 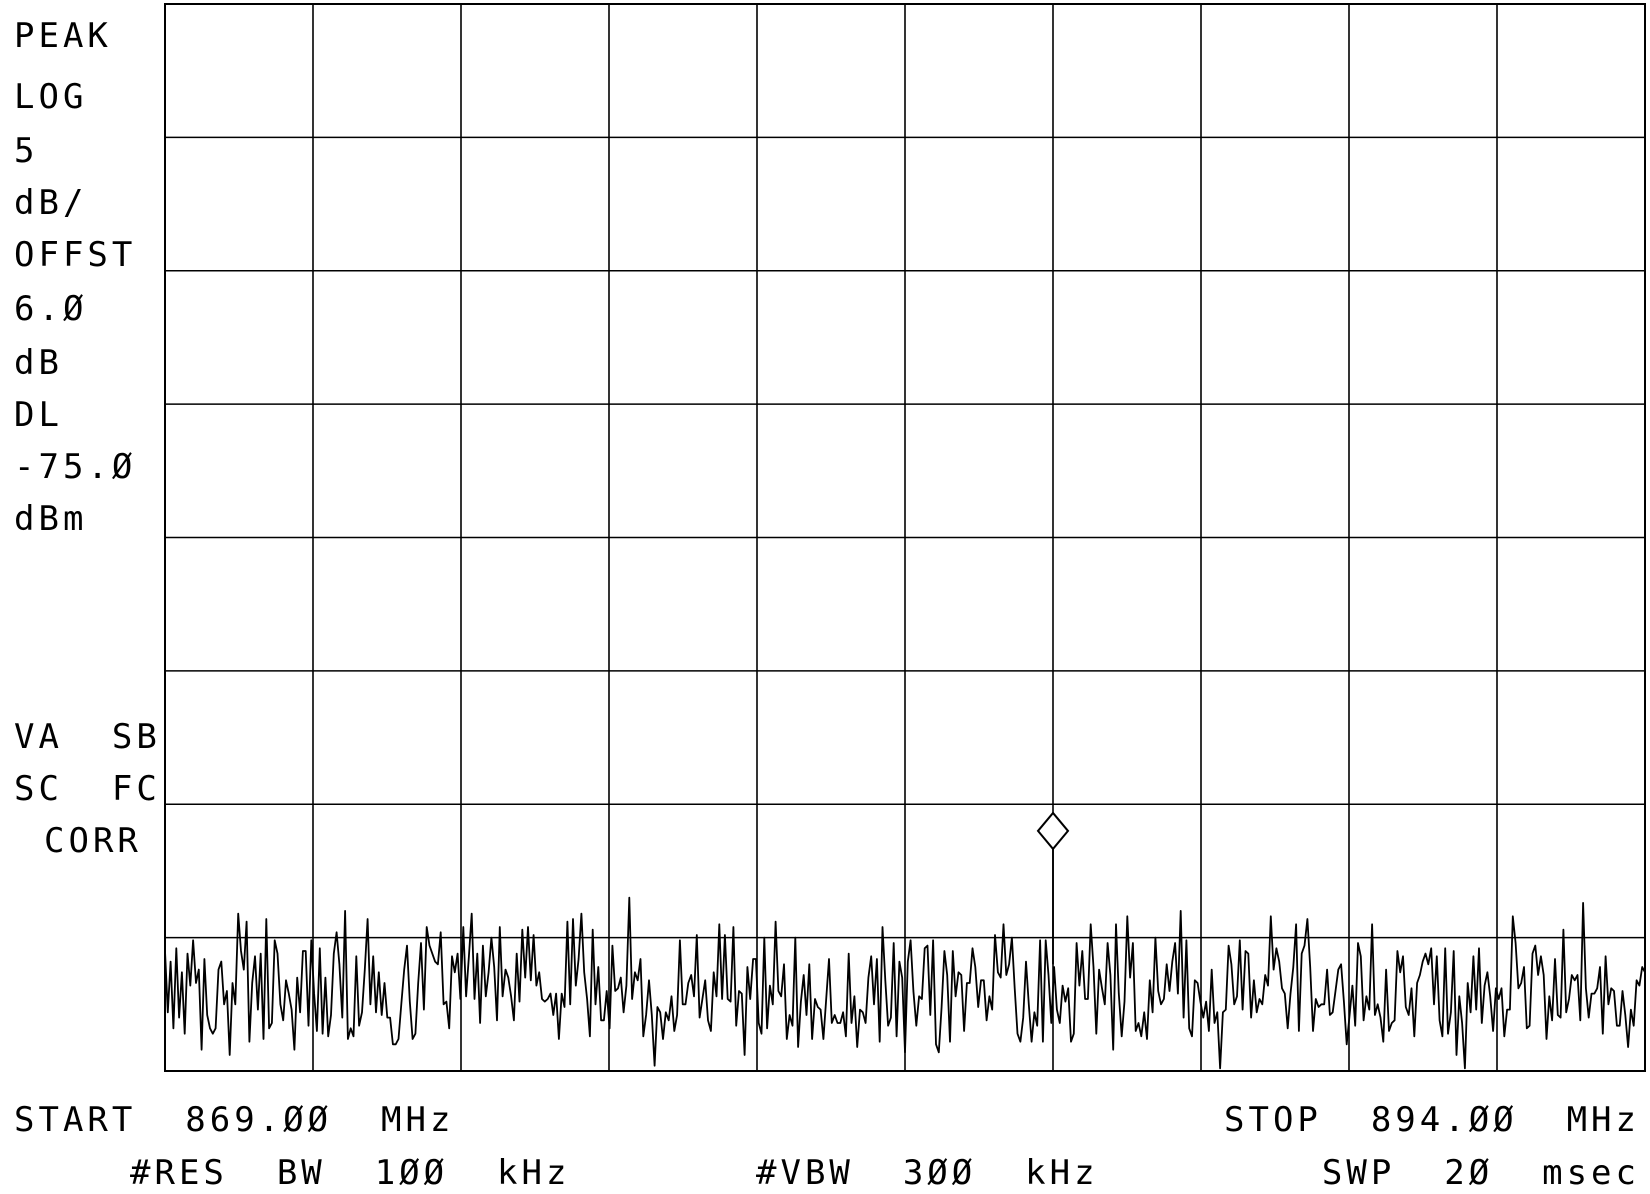 I want to click on offset-label: OFFST, so click(x=75, y=255).